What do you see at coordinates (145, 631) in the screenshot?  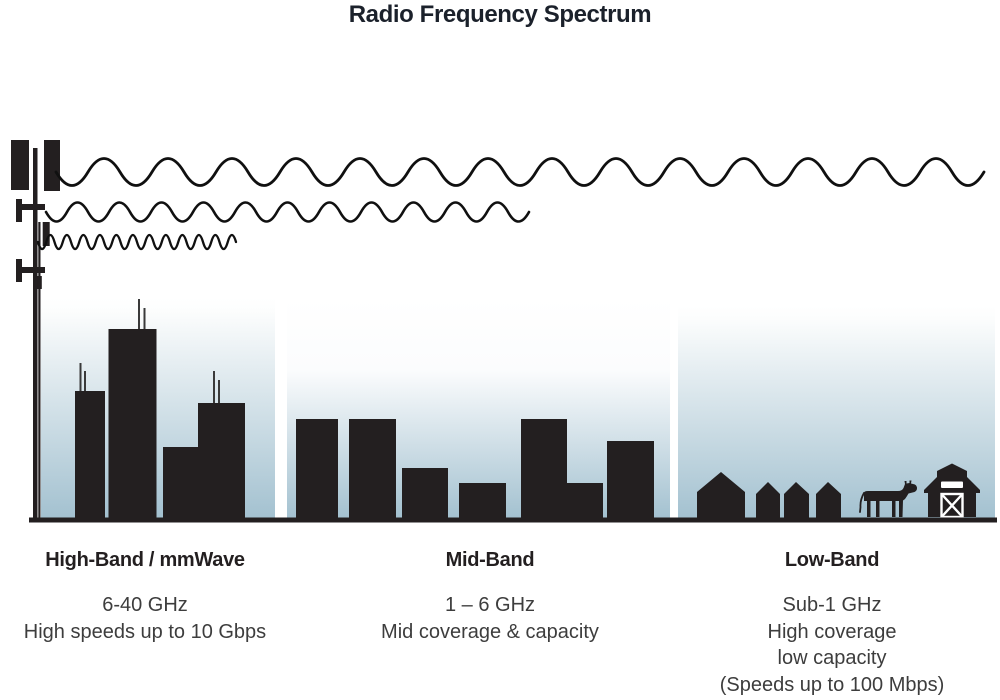 I see `high-band-description: High speeds up to 10 Gbps` at bounding box center [145, 631].